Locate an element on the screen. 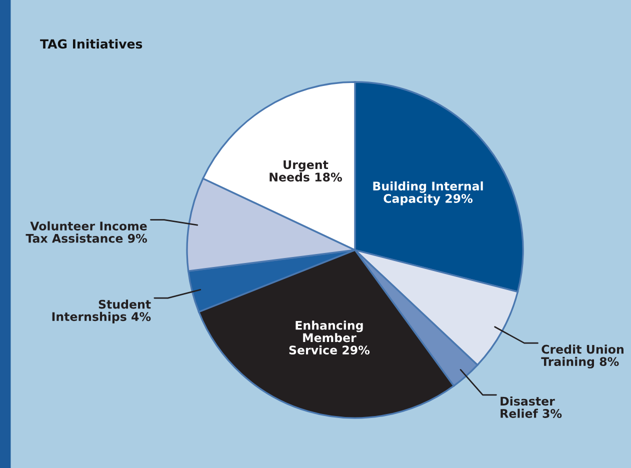  slice-label: Disaster Relief 3% is located at coordinates (531, 407).